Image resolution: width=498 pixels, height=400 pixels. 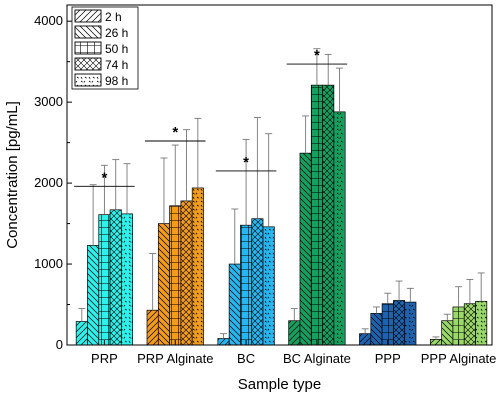 What do you see at coordinates (279, 384) in the screenshot?
I see `x-axis-title: Sample type` at bounding box center [279, 384].